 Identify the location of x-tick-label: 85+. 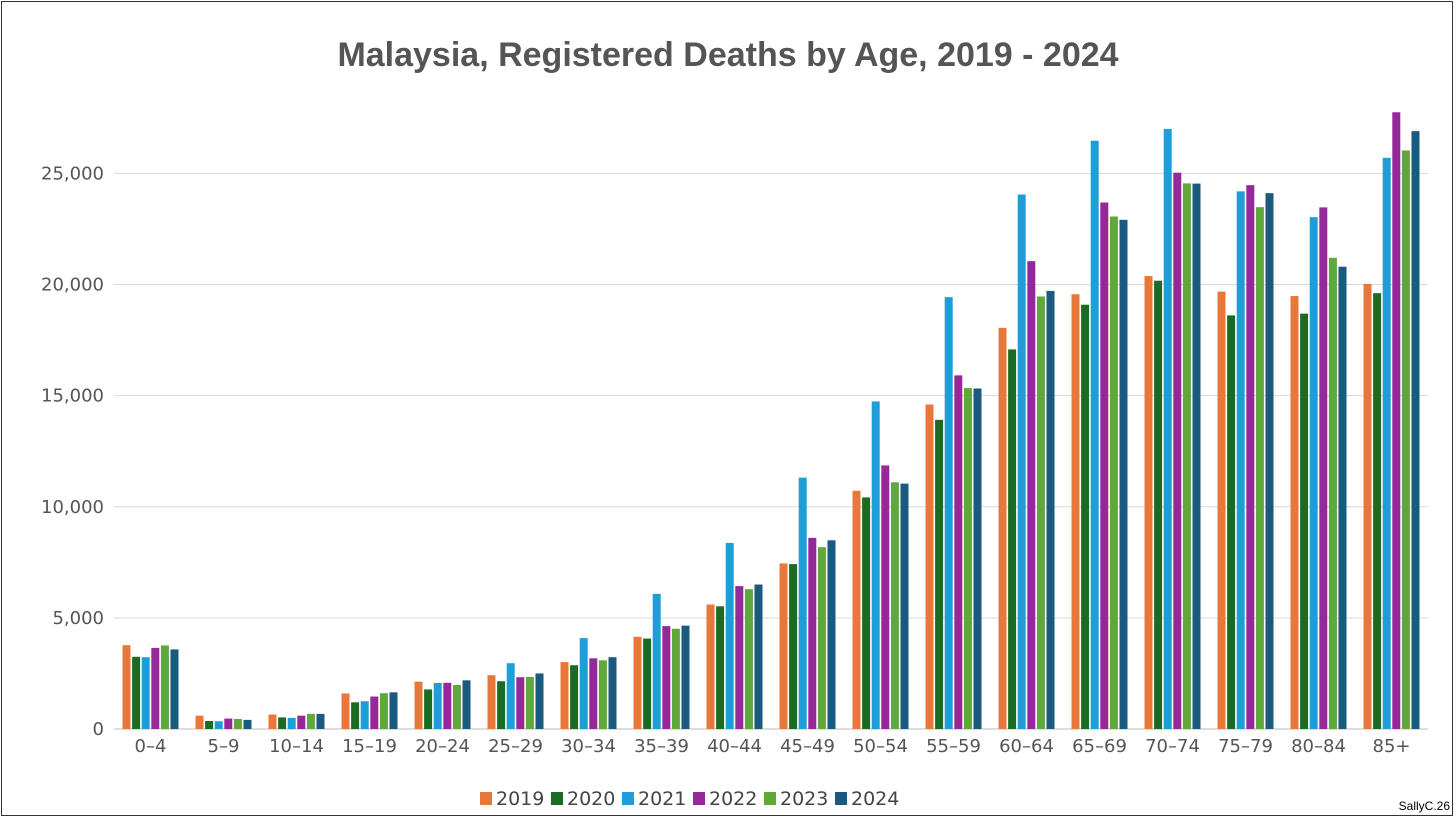
(1392, 746).